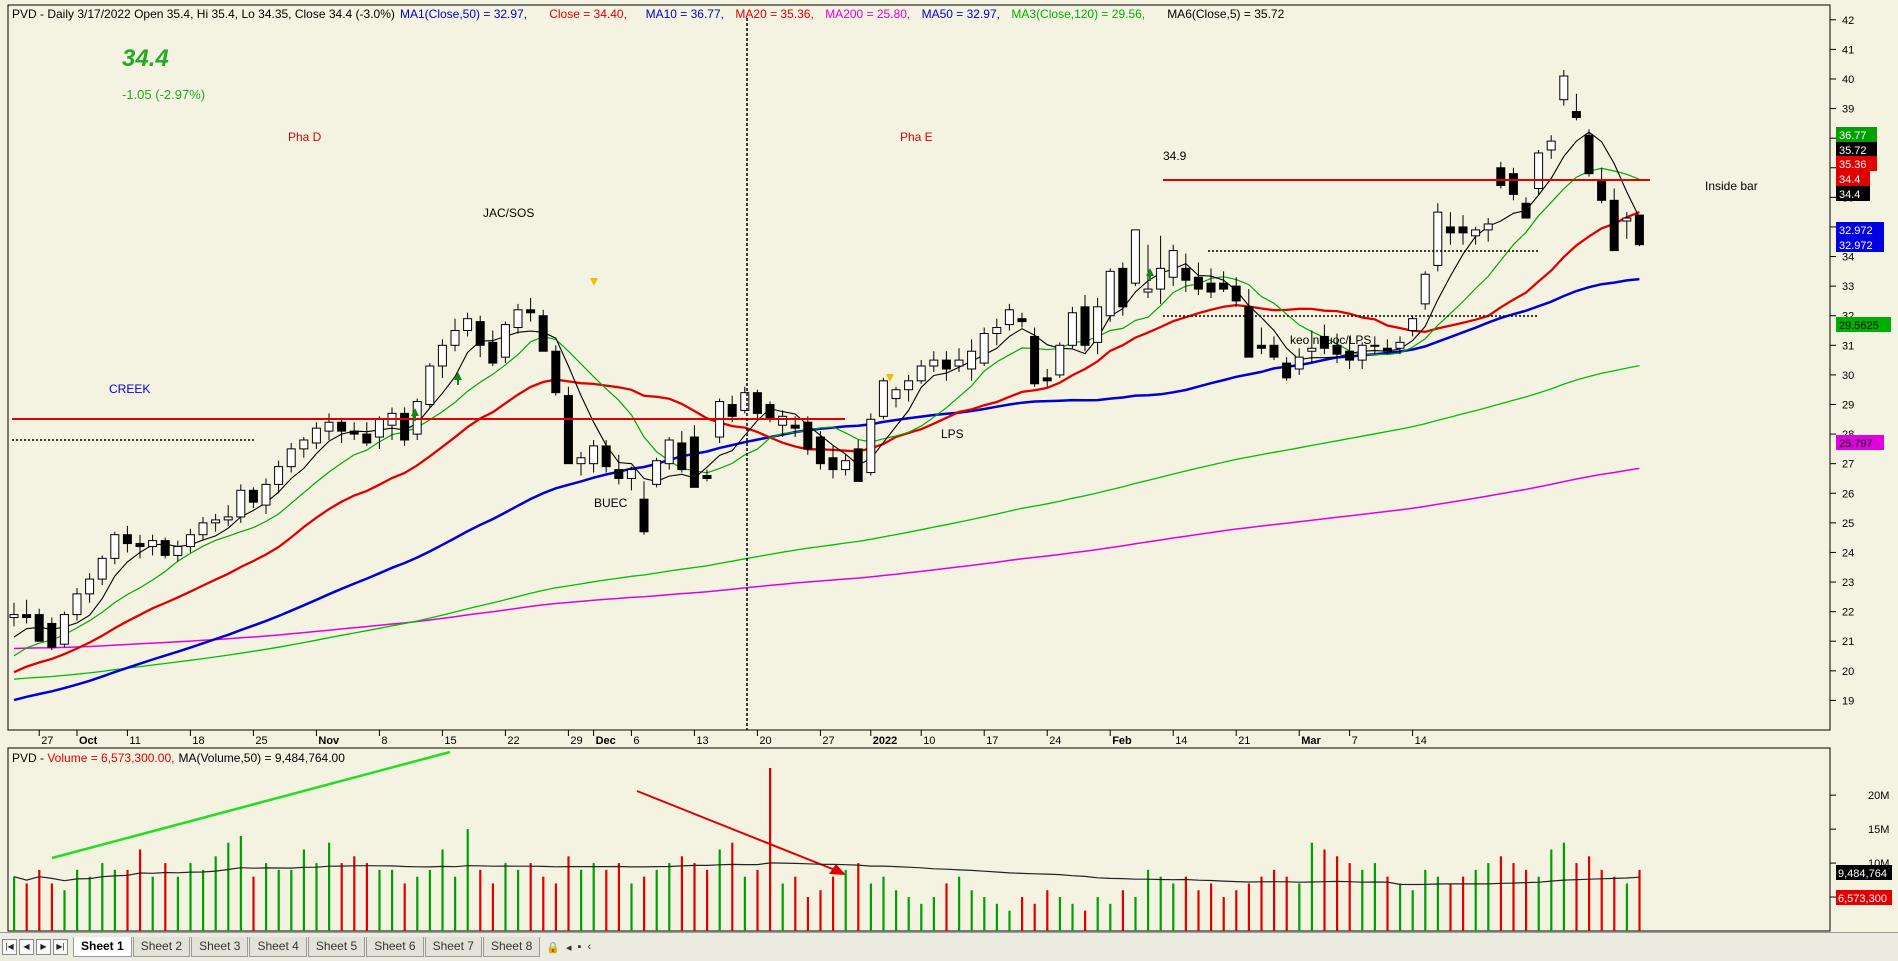 This screenshot has width=1898, height=961. Describe the element at coordinates (384, 741) in the screenshot. I see `date-tick-label: 8` at that location.